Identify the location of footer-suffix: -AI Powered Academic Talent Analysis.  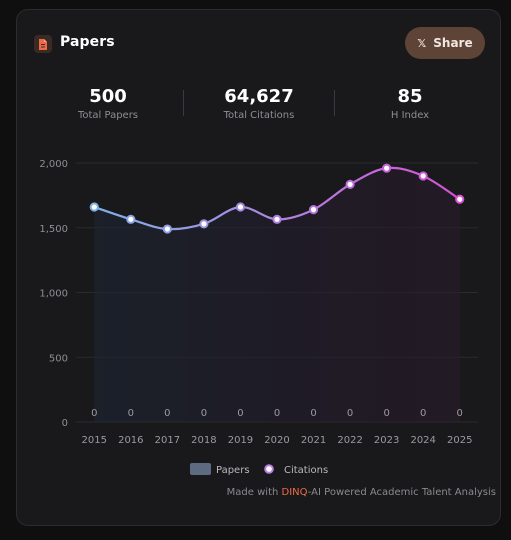
(401, 492).